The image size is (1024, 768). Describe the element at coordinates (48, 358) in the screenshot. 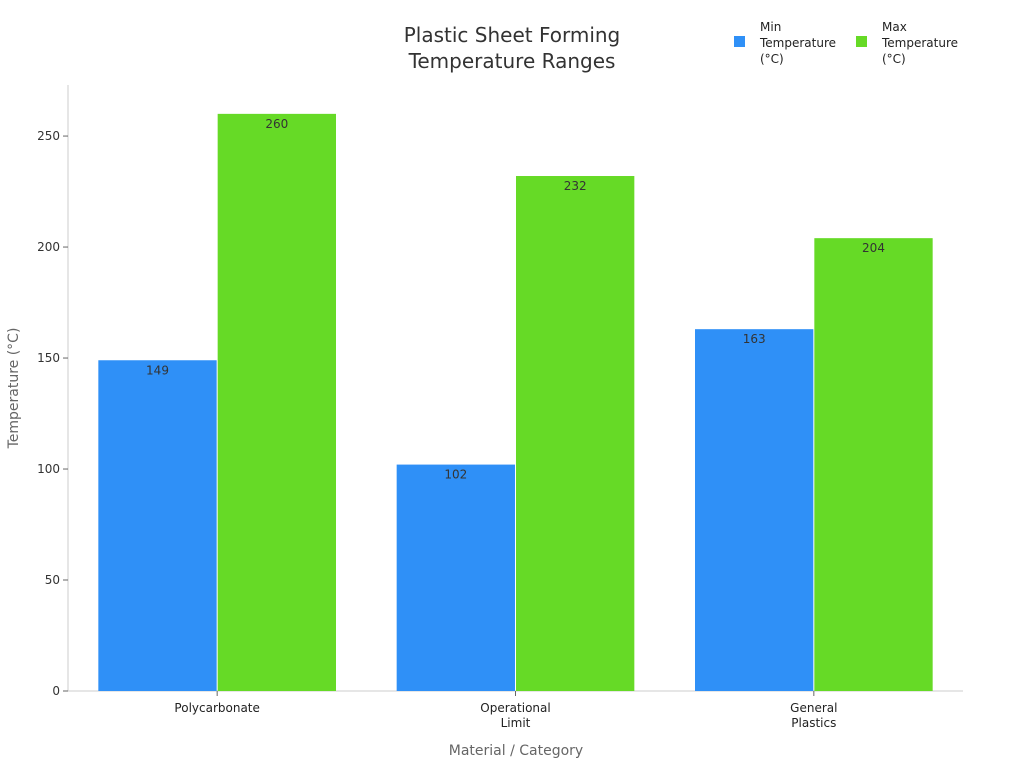

I see `y-tick-label: 150` at that location.